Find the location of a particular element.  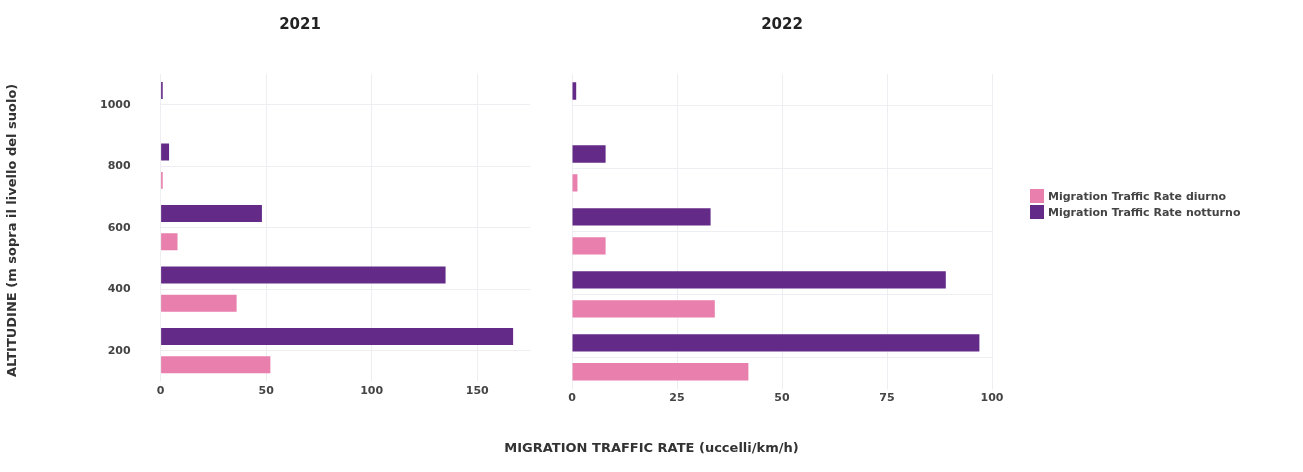

legend-label: Migration Traffic Rate notturno is located at coordinates (1144, 212).